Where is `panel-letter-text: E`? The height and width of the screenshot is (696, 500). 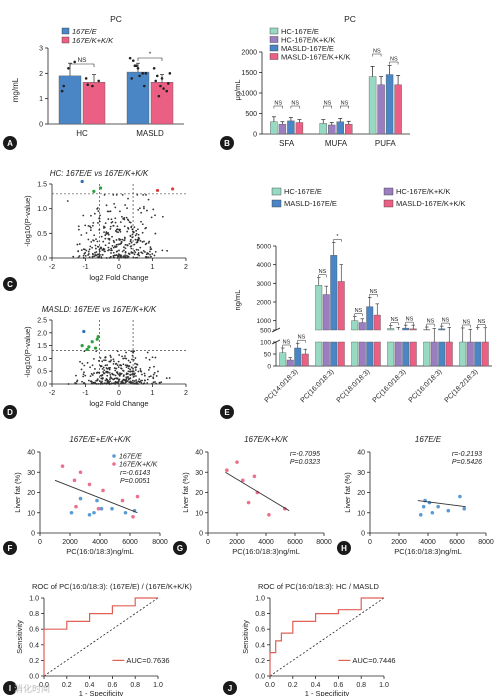 panel-letter-text: E is located at coordinates (227, 412).